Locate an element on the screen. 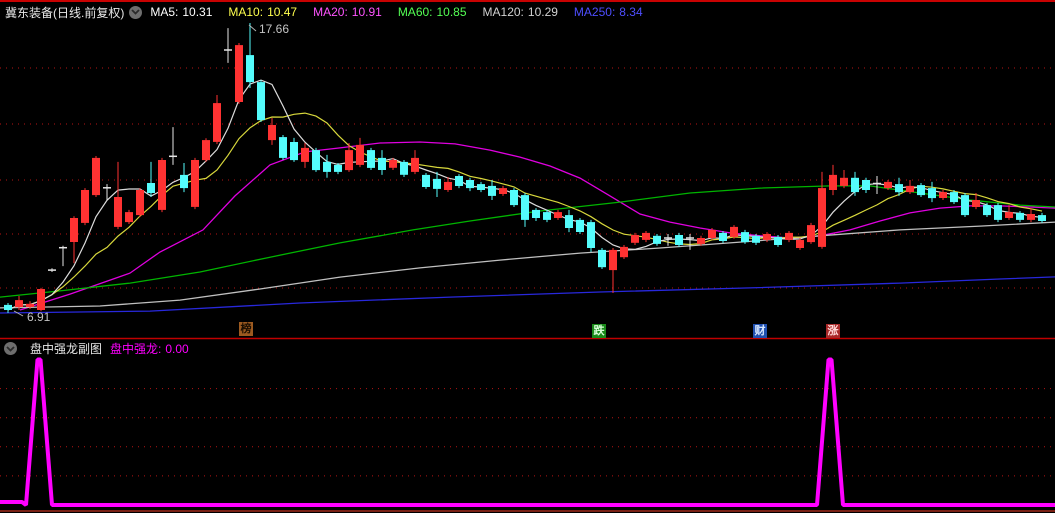 This screenshot has width=1055, height=513. ma60-value: 10.85 is located at coordinates (451, 12).